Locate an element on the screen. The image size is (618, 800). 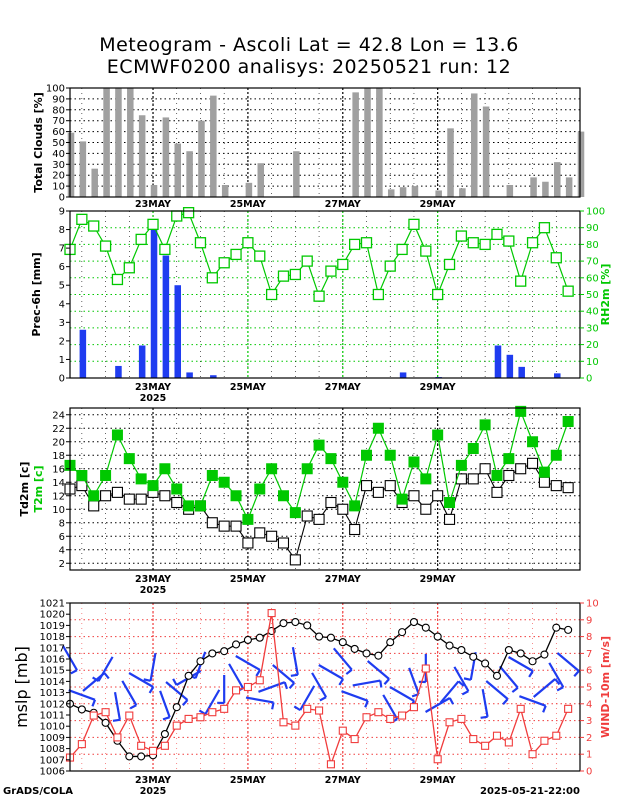
date-label: 25MAY is located at coordinates (248, 780).